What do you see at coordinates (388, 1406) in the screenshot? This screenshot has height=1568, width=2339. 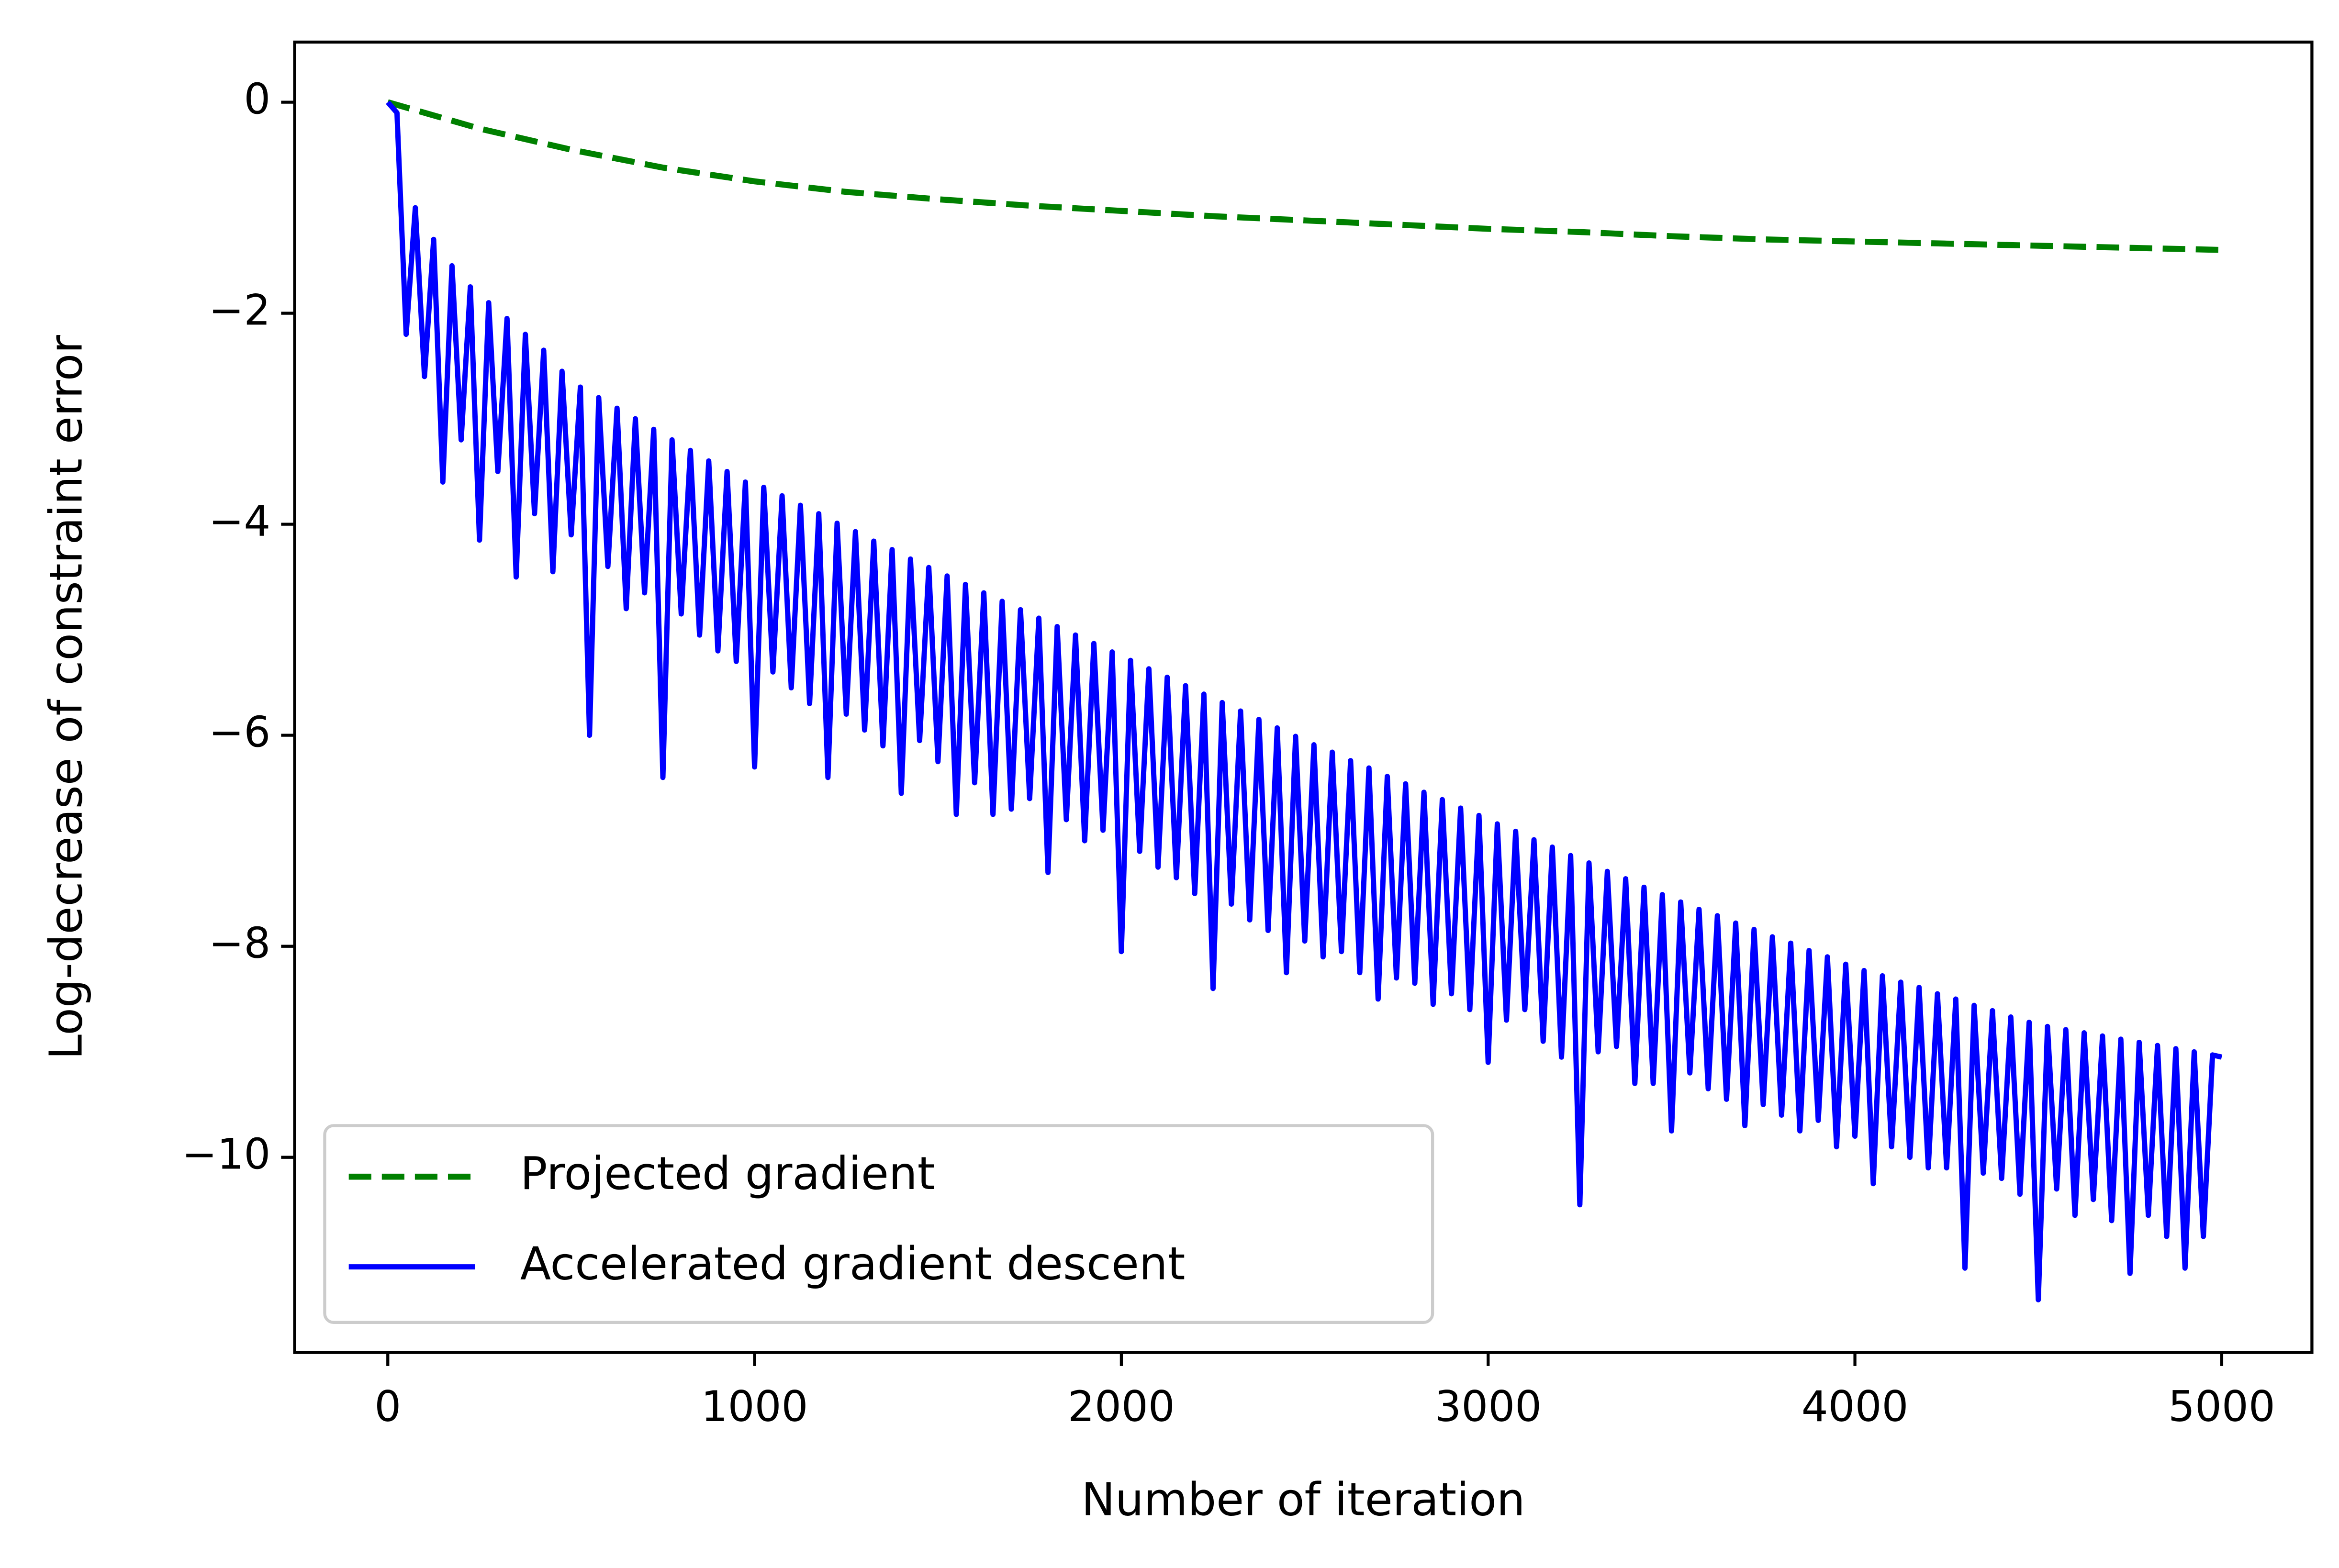 I see `x-tick-label: 0` at bounding box center [388, 1406].